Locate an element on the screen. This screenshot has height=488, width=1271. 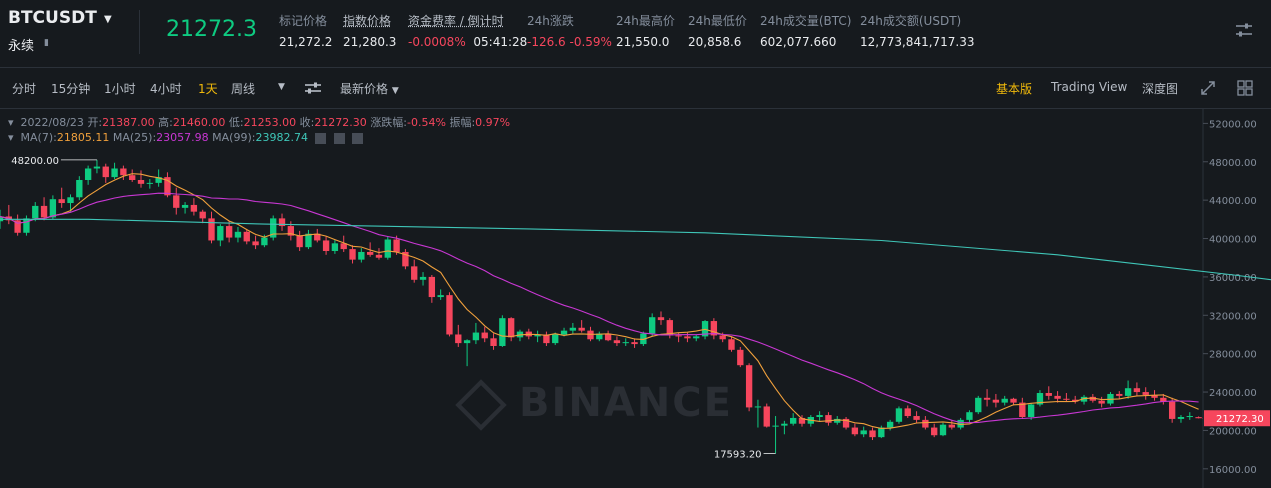
price-type-label: 最新价格 is located at coordinates (364, 89).